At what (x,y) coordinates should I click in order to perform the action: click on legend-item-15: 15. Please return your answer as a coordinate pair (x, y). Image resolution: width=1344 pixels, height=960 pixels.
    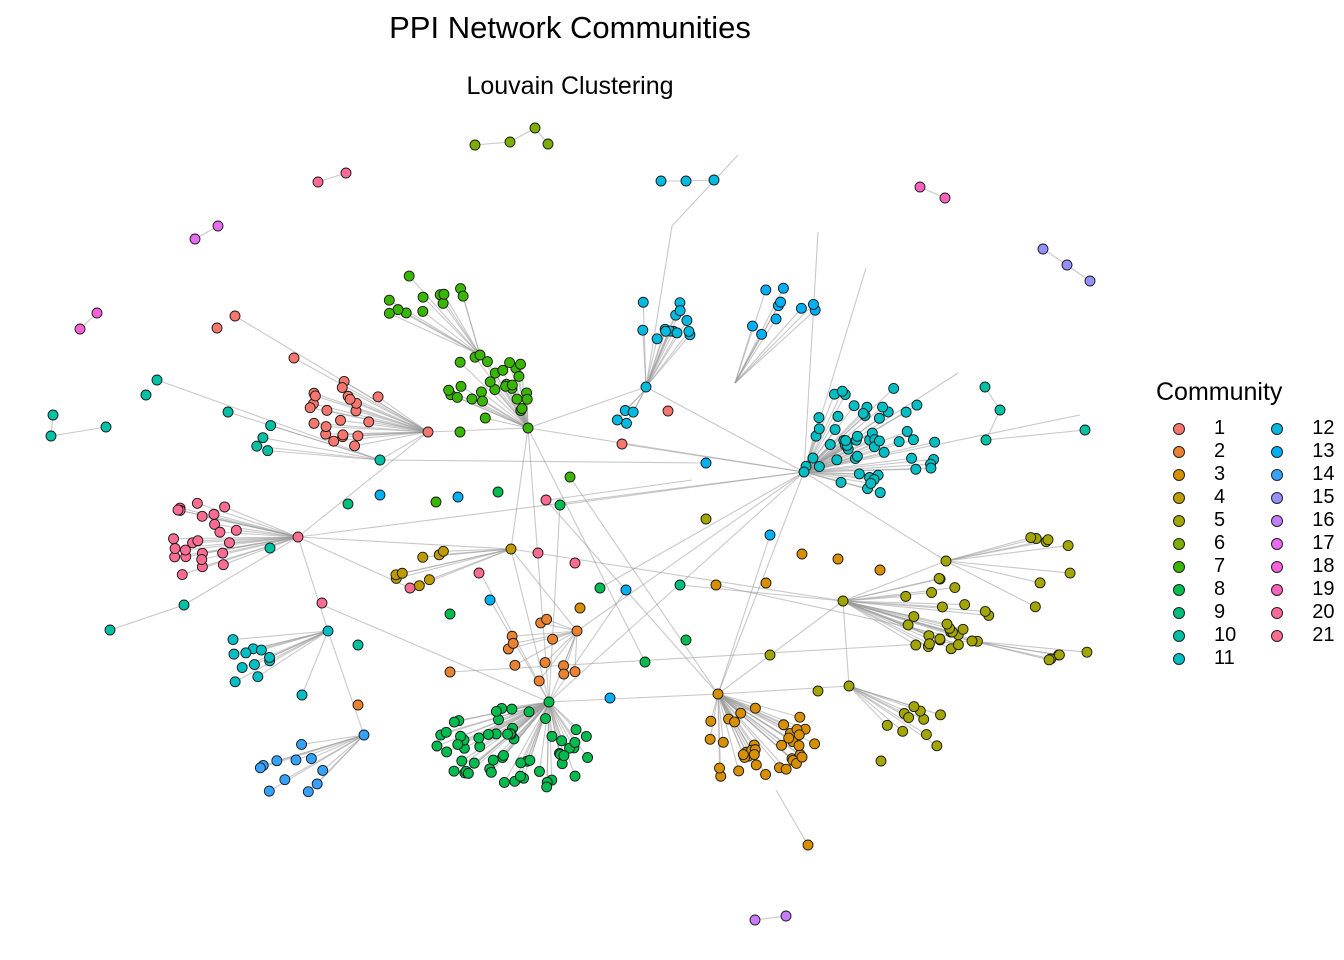
    Looking at the image, I should click on (1294, 497).